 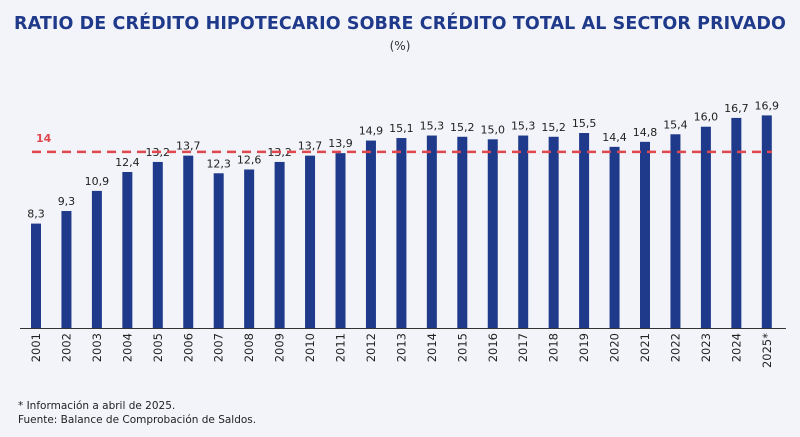 What do you see at coordinates (767, 350) in the screenshot?
I see `x-tick-2025*: 2025*` at bounding box center [767, 350].